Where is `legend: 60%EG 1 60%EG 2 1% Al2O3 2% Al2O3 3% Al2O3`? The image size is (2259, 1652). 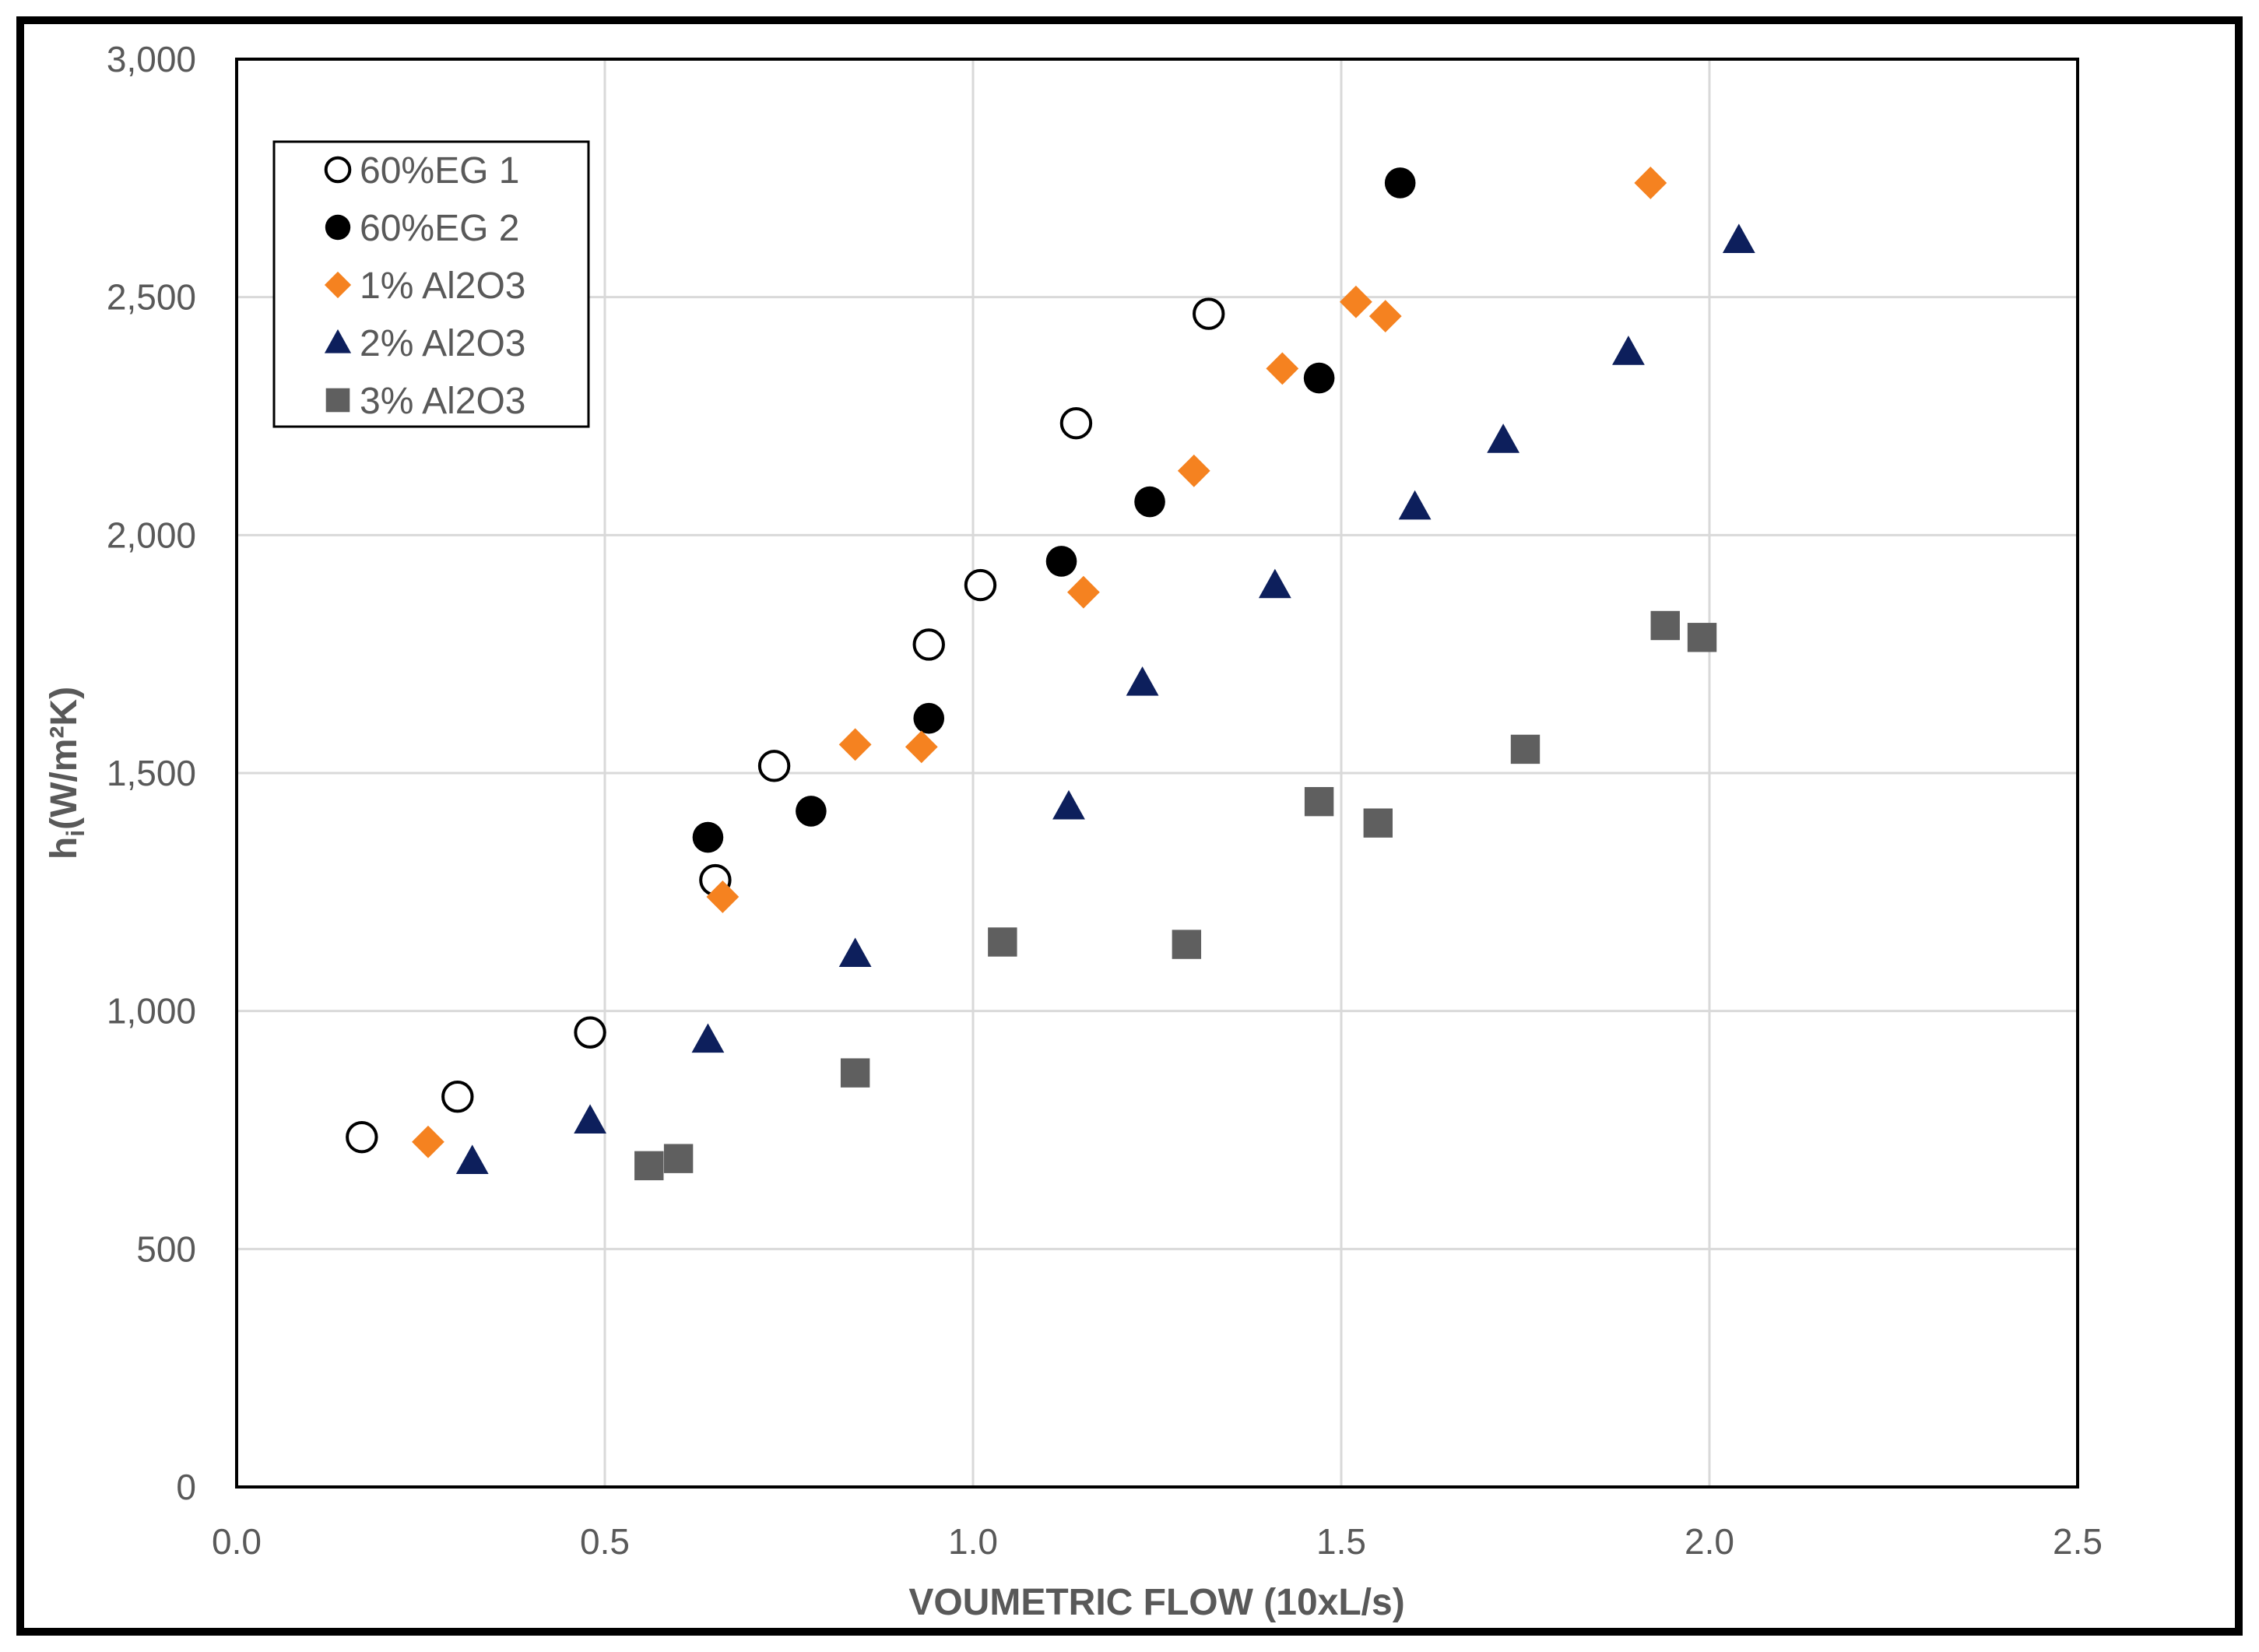
legend: 60%EG 1 60%EG 2 1% Al2O3 2% Al2O3 3% Al2O3 is located at coordinates (431, 284).